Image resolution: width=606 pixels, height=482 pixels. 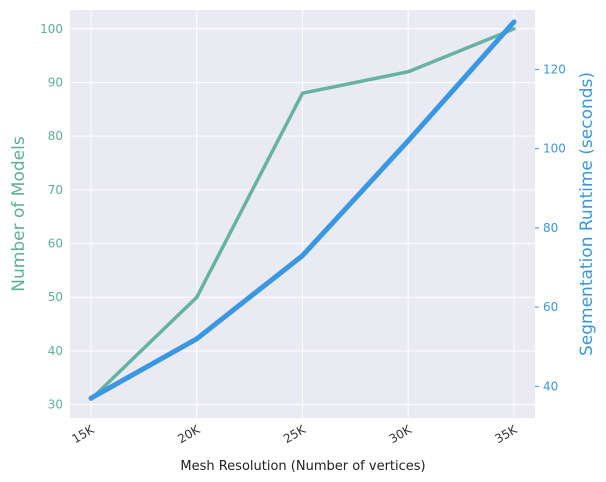 I want to click on left-tick-label: 50, so click(x=55, y=297).